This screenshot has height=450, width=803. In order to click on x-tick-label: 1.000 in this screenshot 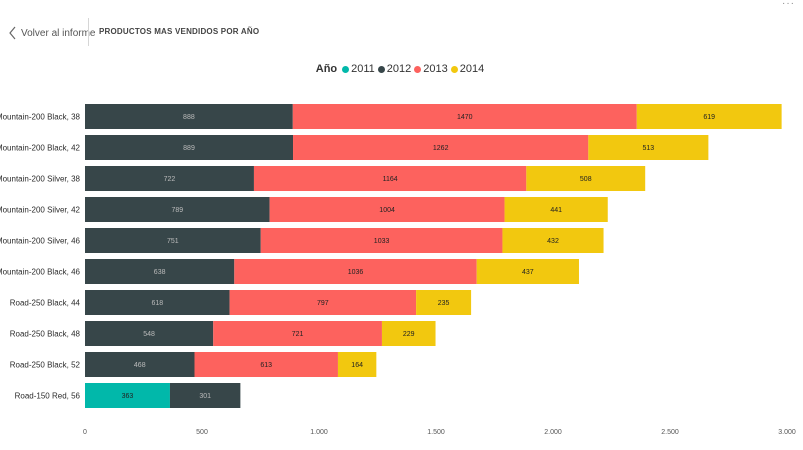, I will do `click(319, 432)`.